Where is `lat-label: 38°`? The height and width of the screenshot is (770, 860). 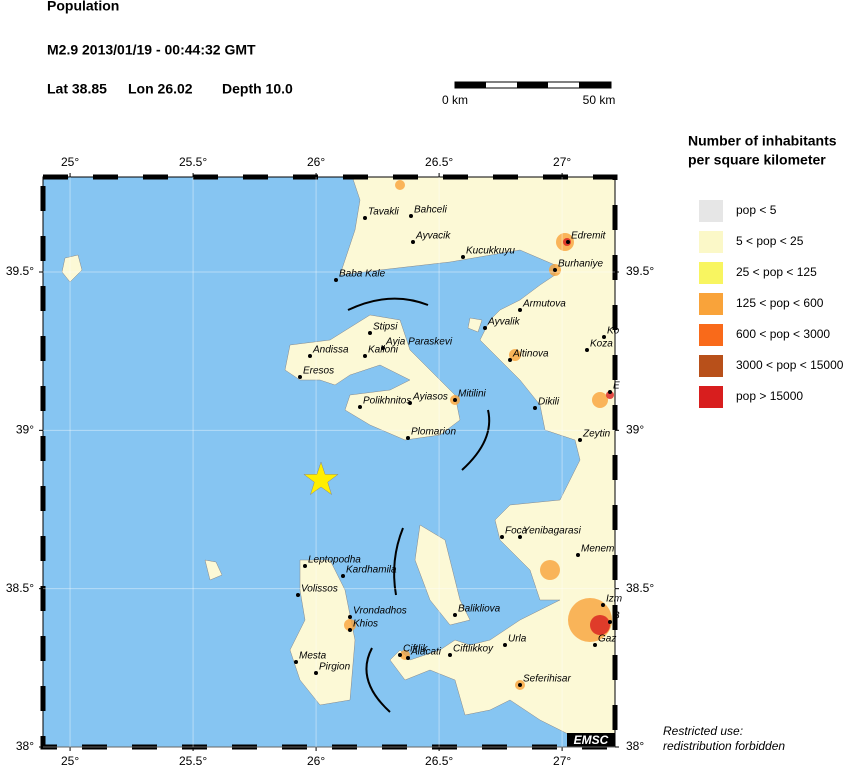 lat-label: 38° is located at coordinates (635, 746).